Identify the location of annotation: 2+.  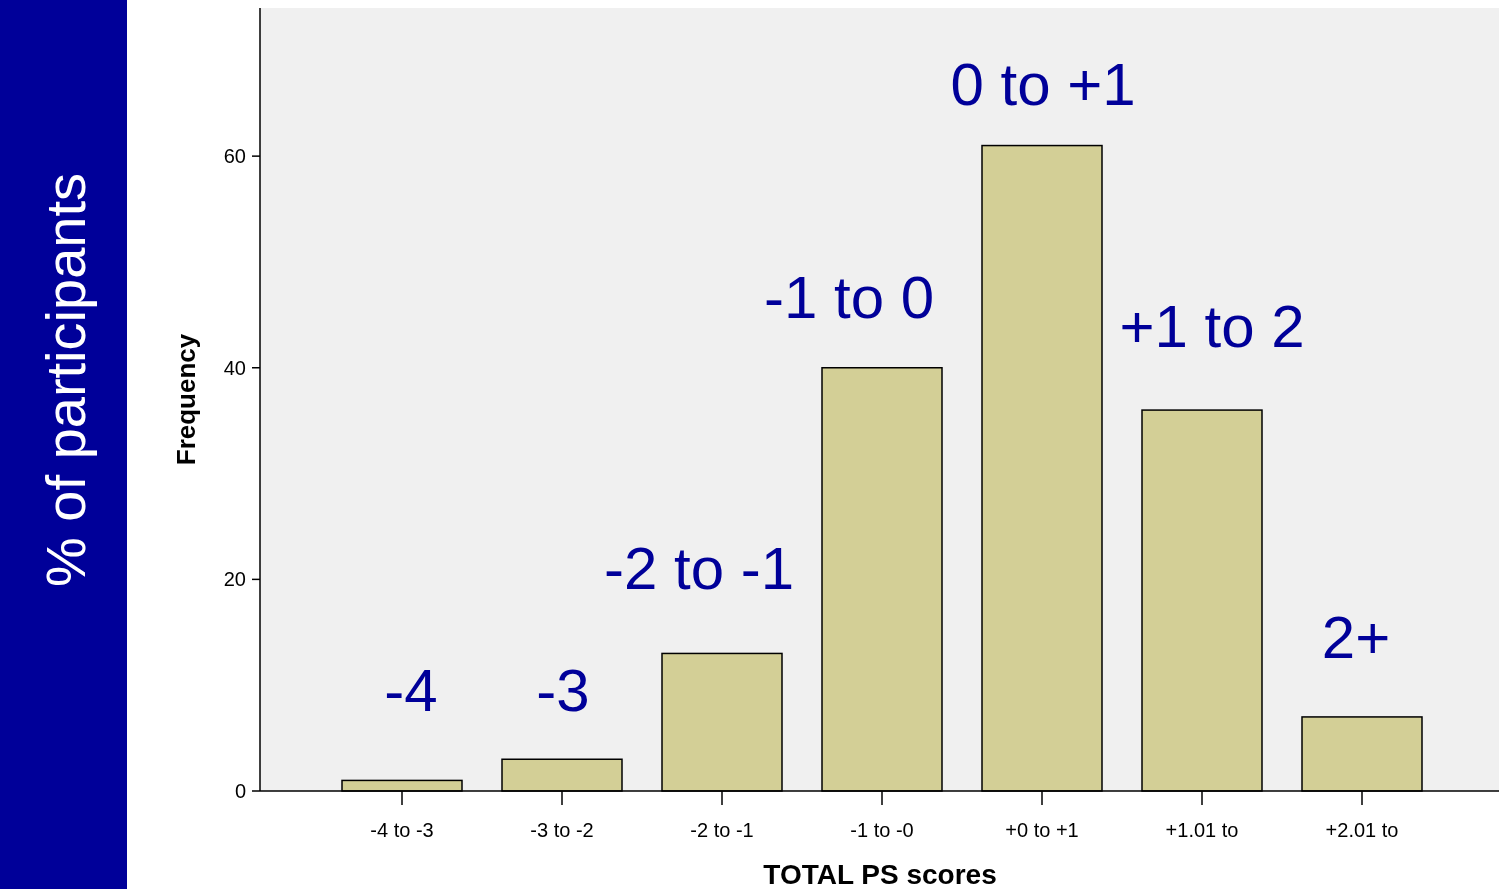
(1356, 637).